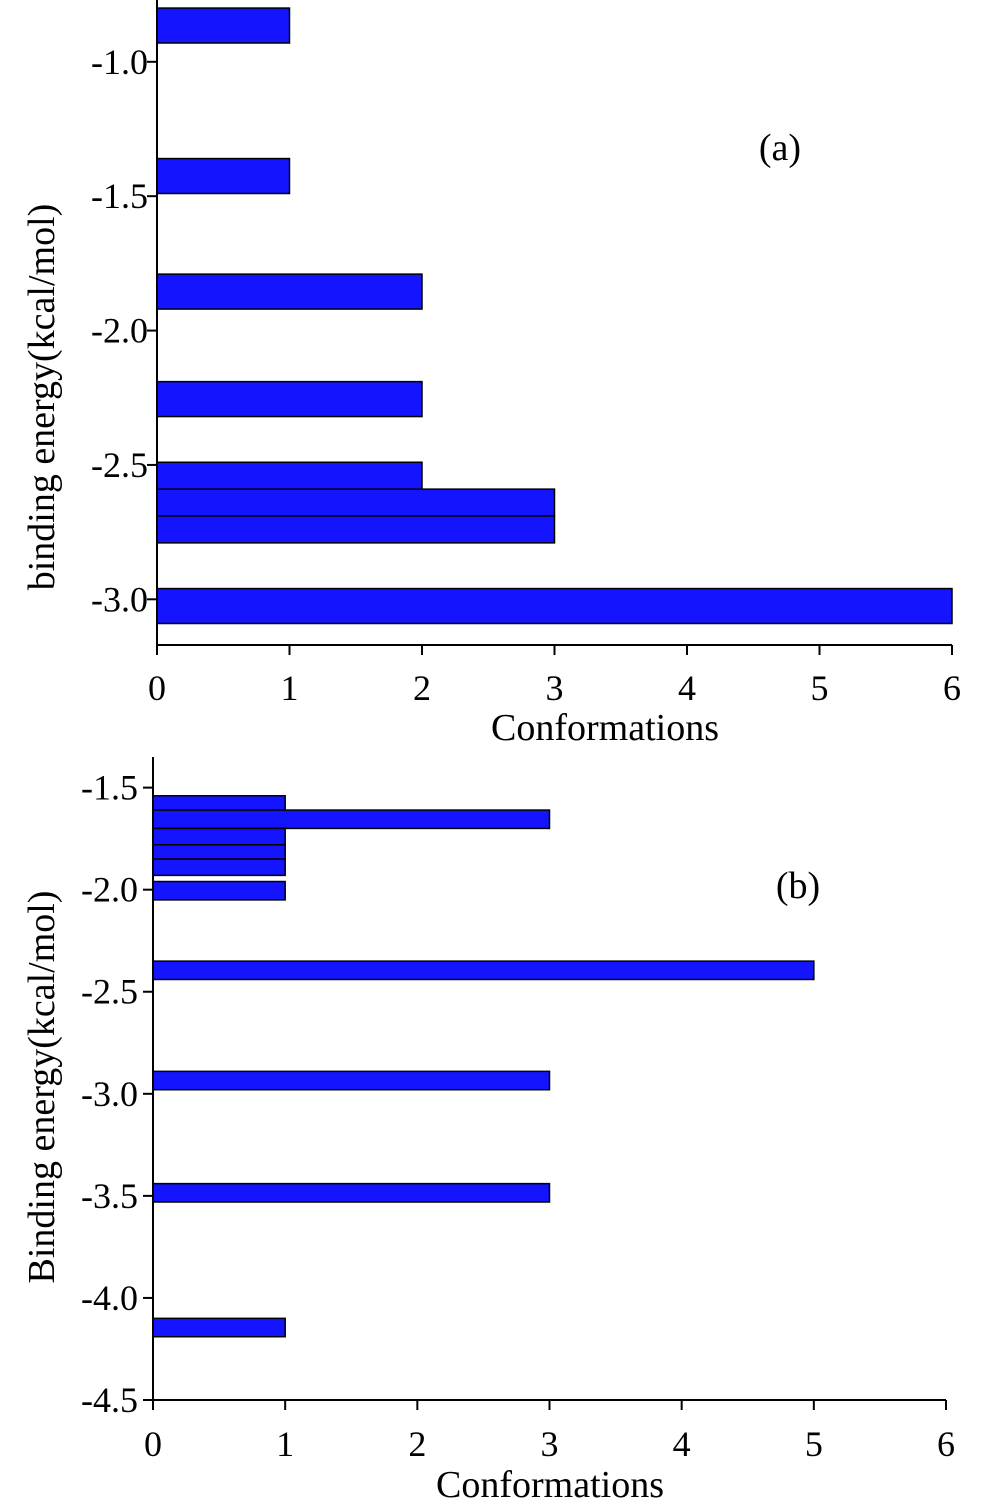  I want to click on y-tick-label: -4.5, so click(109, 1400).